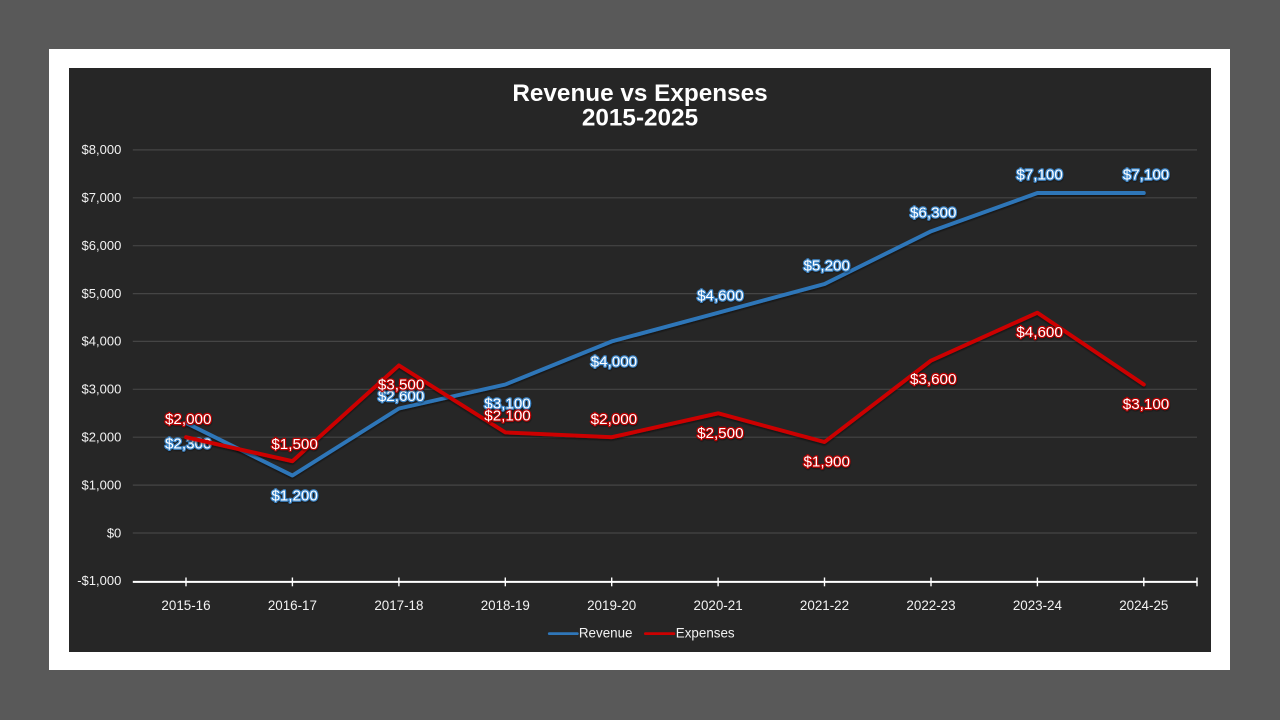  I want to click on svg-text: $6,300, so click(932, 212).